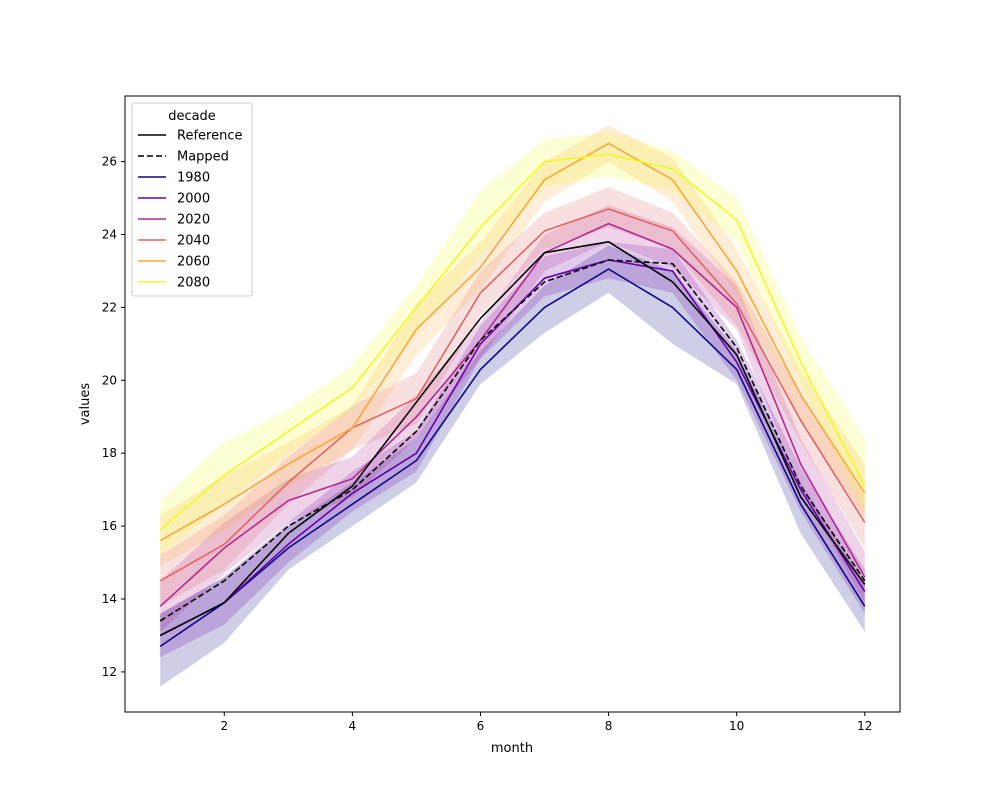  Describe the element at coordinates (193, 283) in the screenshot. I see `legend-label-2080: 2080` at that location.